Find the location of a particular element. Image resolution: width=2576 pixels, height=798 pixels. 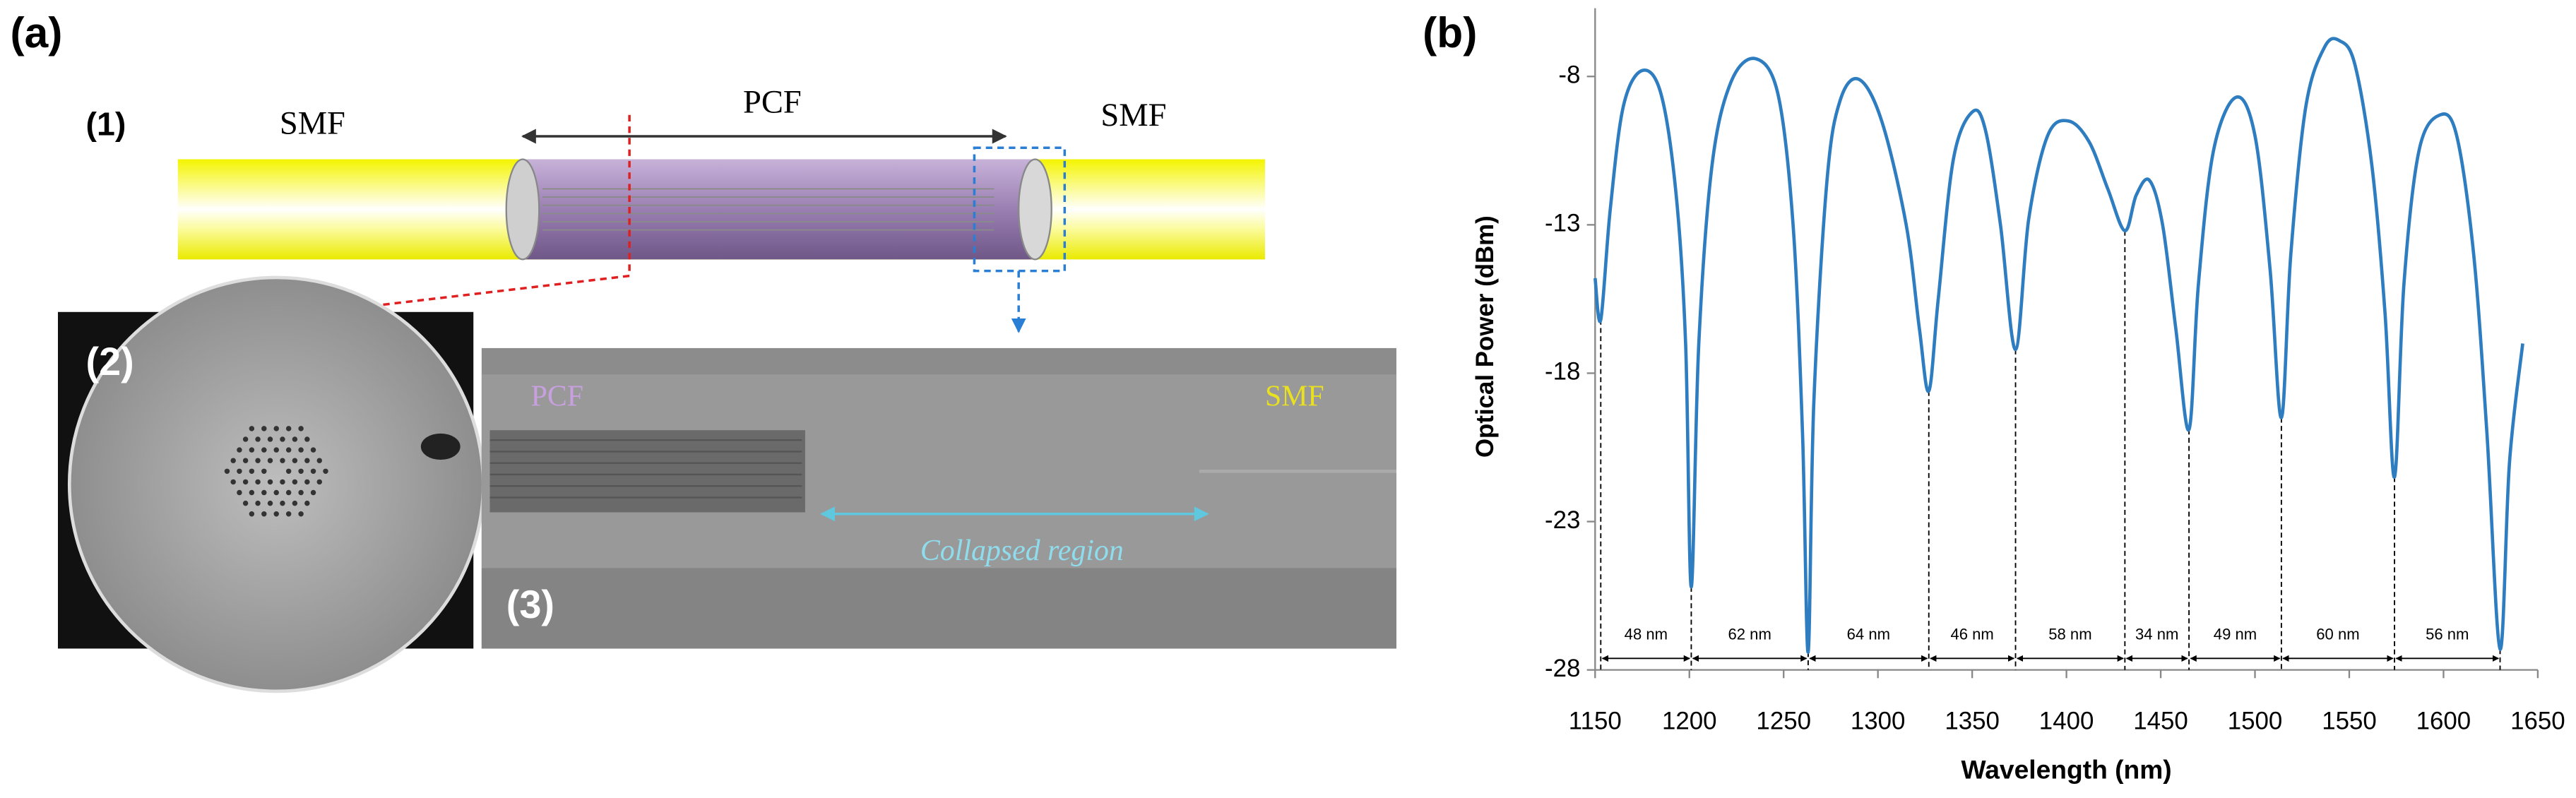

panel-label: (a) is located at coordinates (37, 32).